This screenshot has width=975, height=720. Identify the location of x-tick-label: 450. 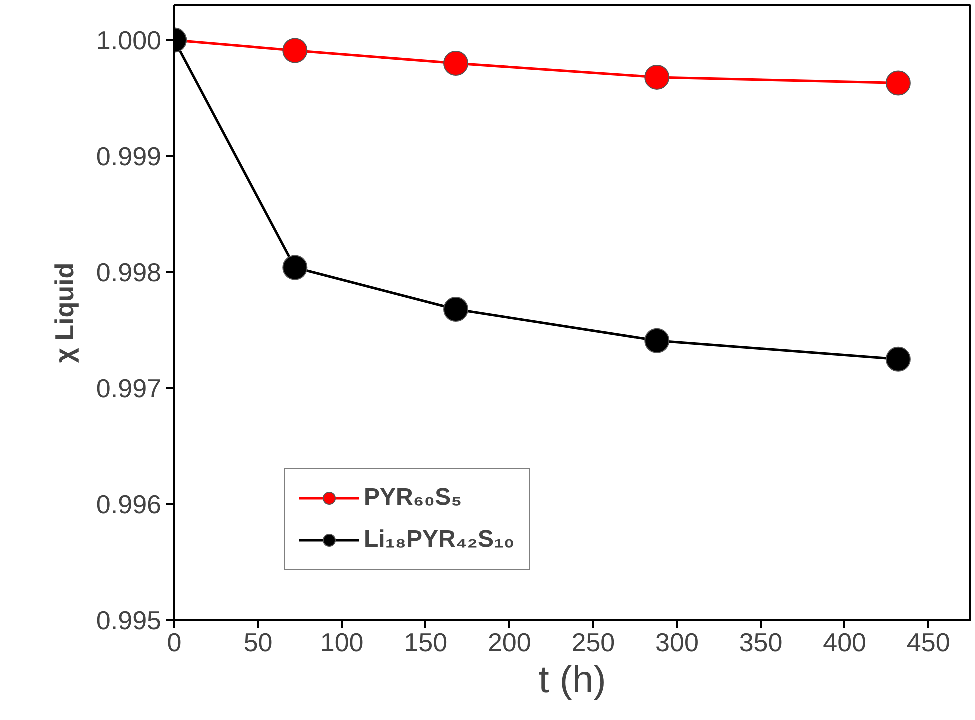
(928, 643).